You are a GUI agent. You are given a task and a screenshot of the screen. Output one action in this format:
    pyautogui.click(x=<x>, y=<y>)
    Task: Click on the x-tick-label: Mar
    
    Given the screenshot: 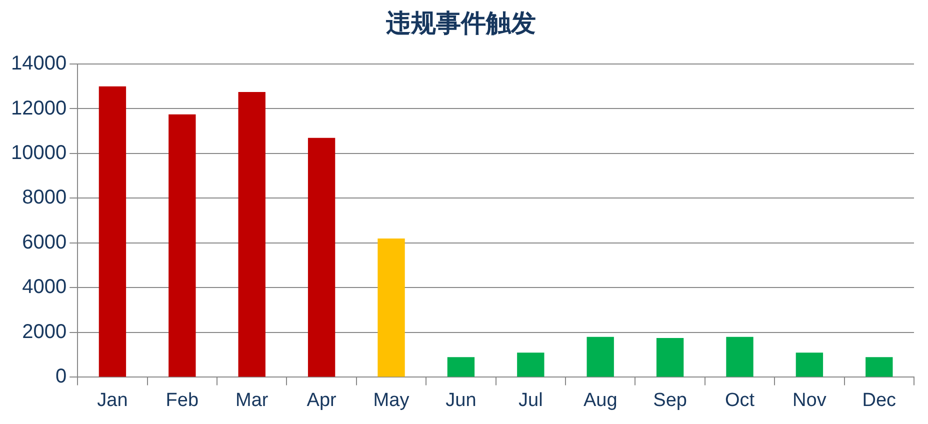 What is the action you would take?
    pyautogui.click(x=252, y=400)
    